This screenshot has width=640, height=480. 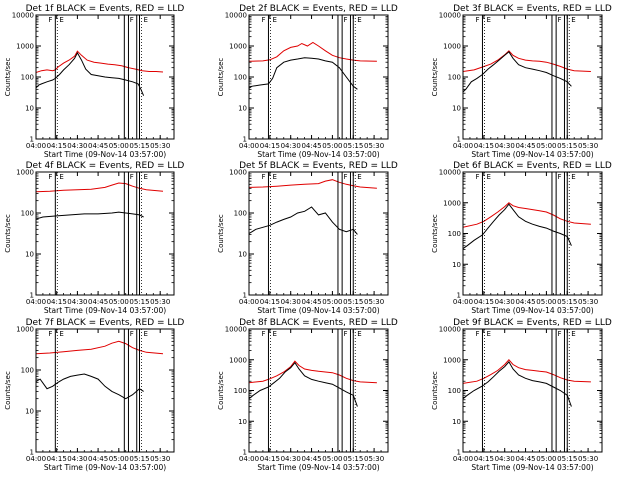 I want to click on panel-title: Det 8f BLACK = Events, RED = LLD, so click(x=318, y=323).